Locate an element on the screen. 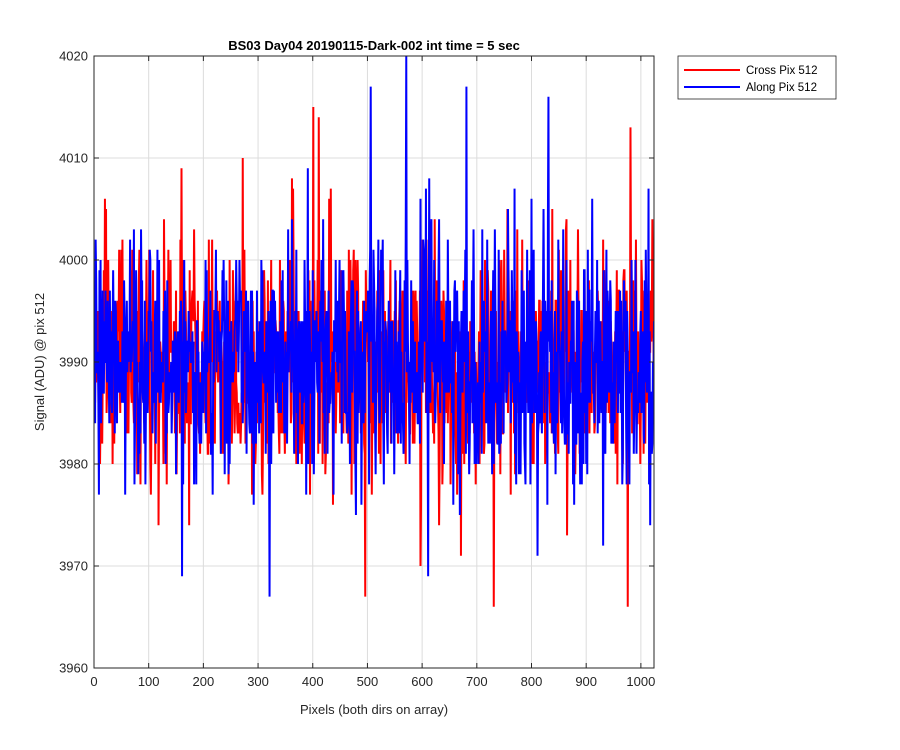 The width and height of the screenshot is (900, 750). legend-label-cross: Cross Pix 512 is located at coordinates (782, 71).